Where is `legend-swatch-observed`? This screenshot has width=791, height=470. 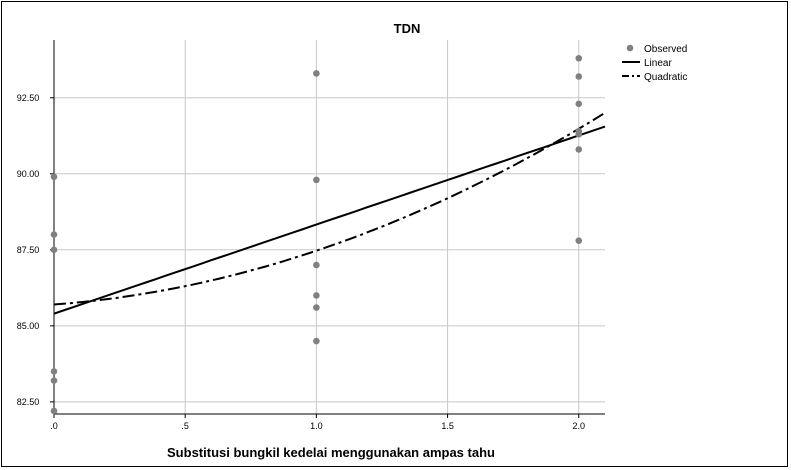
legend-swatch-observed is located at coordinates (630, 48).